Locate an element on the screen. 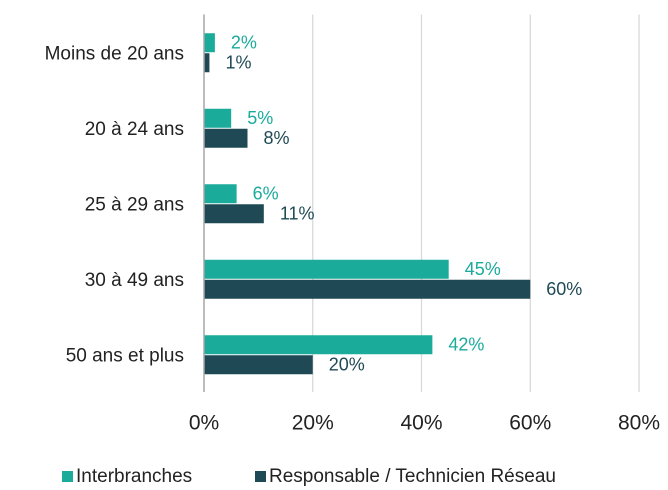 The height and width of the screenshot is (490, 668). y-tick-label: 50 ans et plus is located at coordinates (125, 355).